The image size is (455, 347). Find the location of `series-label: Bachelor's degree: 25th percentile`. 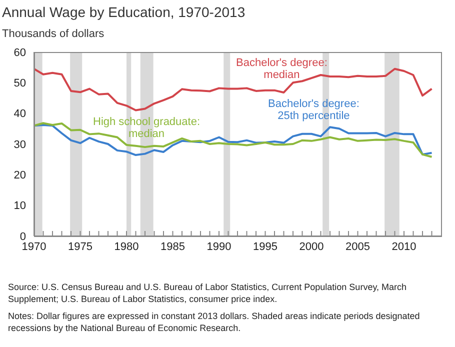

series-label: Bachelor's degree: 25th percentile is located at coordinates (314, 110).